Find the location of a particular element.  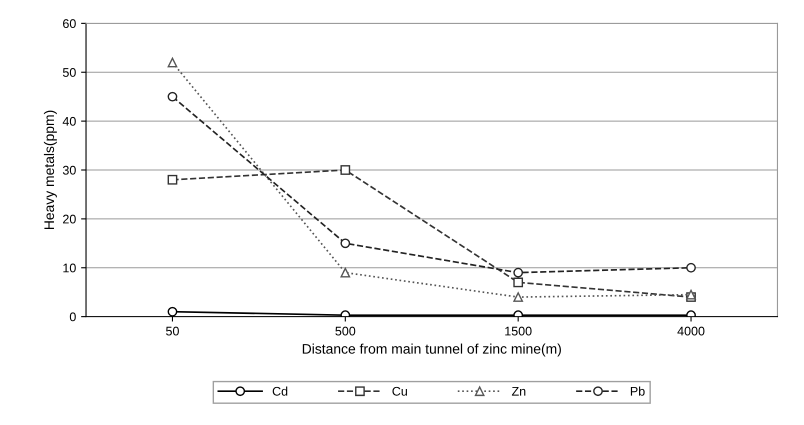

x-tick-label: 4000 is located at coordinates (690, 331).